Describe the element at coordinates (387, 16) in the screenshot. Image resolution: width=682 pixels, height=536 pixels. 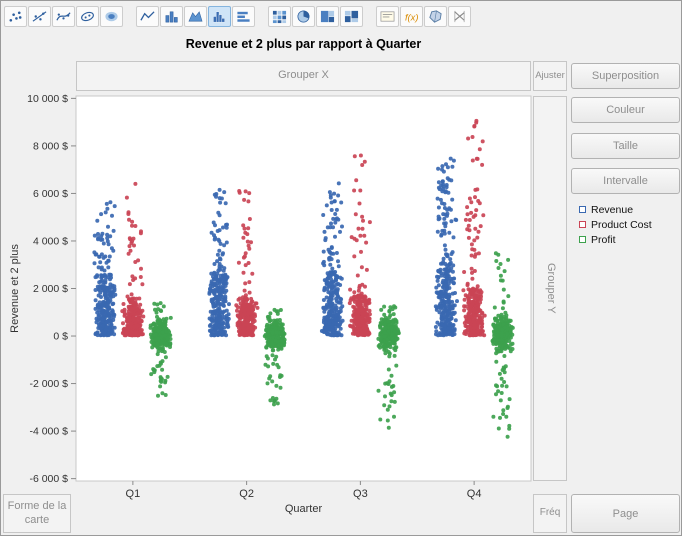
I see `caption-box-icon` at that location.